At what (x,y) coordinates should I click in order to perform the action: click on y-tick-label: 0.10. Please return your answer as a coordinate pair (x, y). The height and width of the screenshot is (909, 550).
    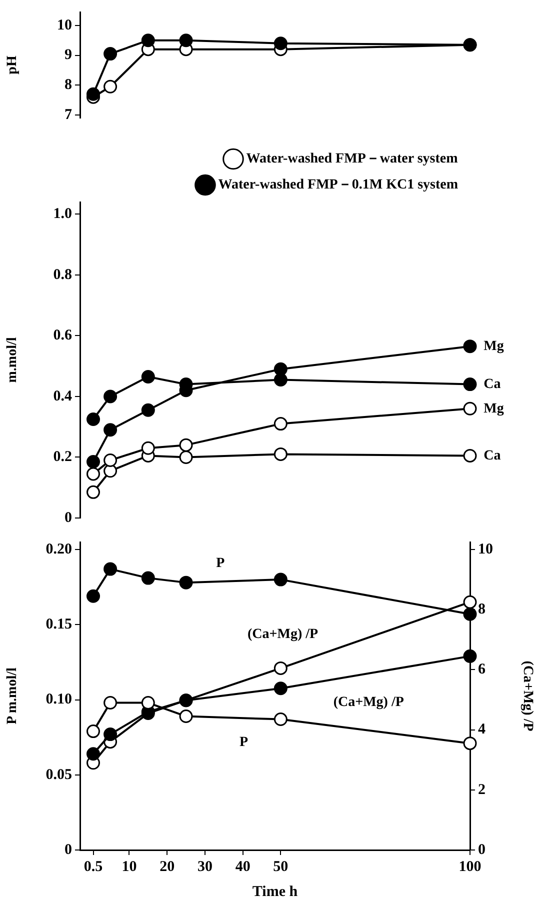
    Looking at the image, I should click on (59, 700).